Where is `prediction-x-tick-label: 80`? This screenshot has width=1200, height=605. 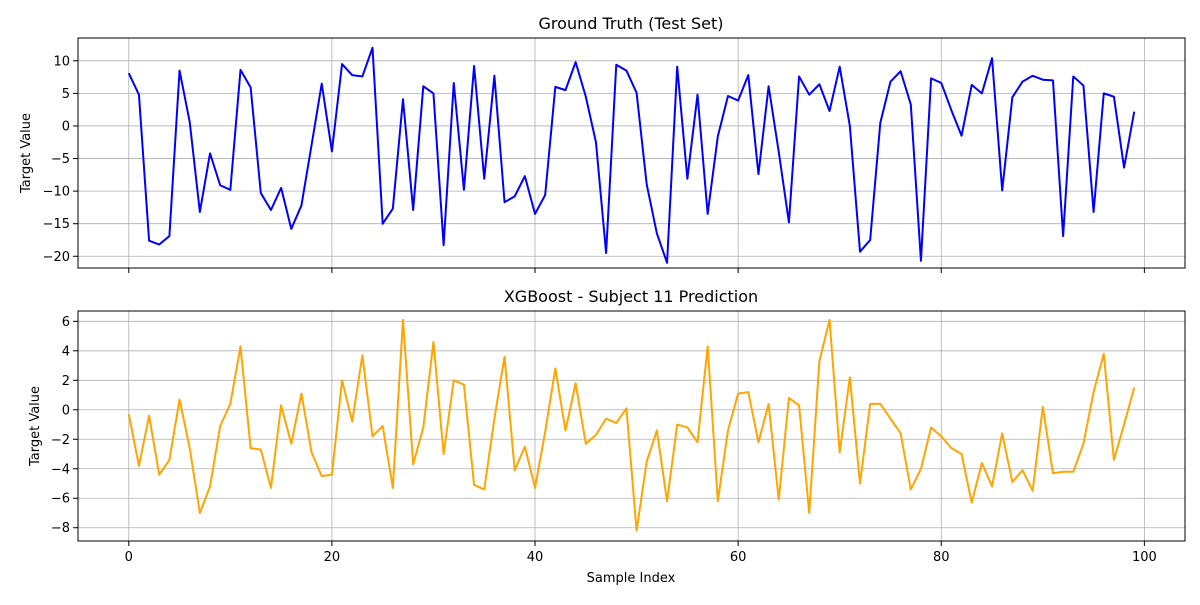
prediction-x-tick-label: 80 is located at coordinates (941, 557).